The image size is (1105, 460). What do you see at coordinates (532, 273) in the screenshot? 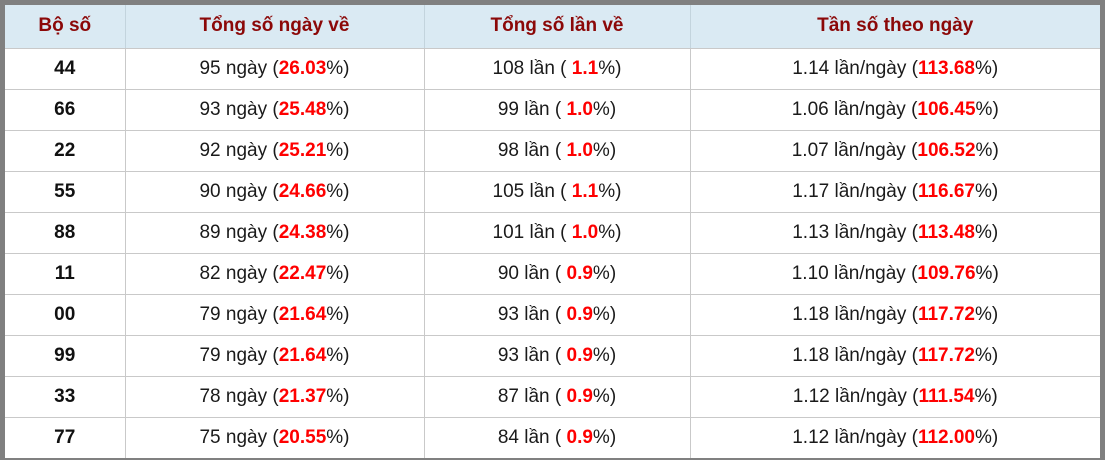
I see `cell-tong-so-lan-ve-value: 90 lần (` at bounding box center [532, 273].